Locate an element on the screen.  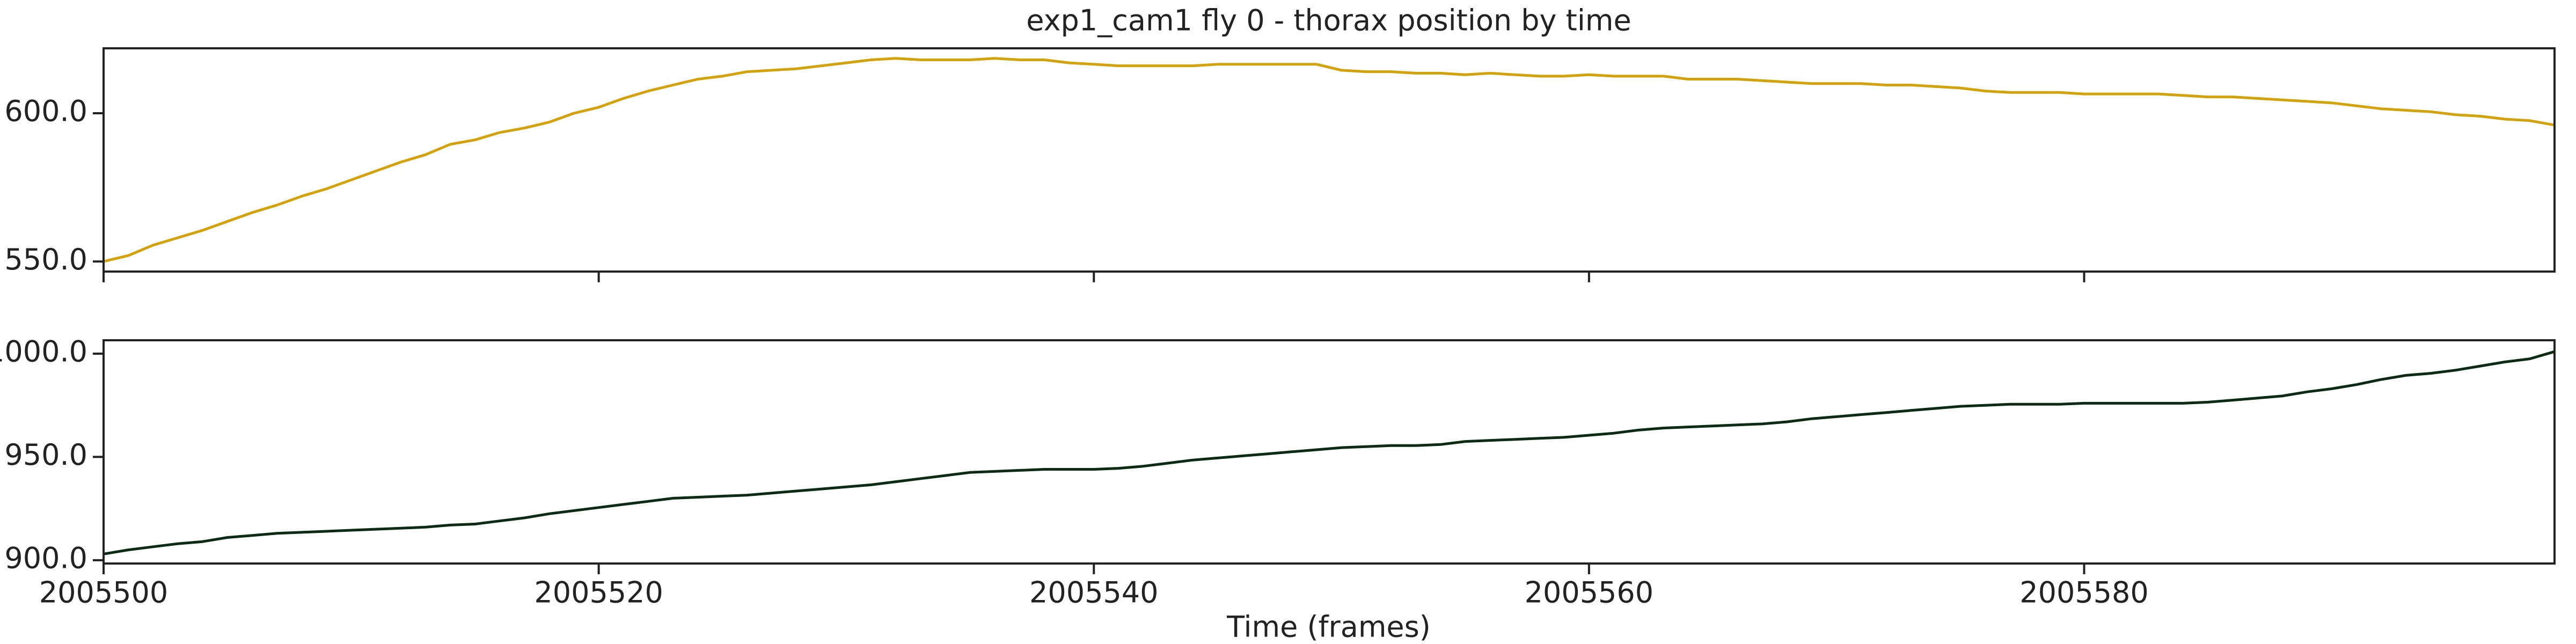
x-axis-label: Time (frames) is located at coordinates (1328, 627).